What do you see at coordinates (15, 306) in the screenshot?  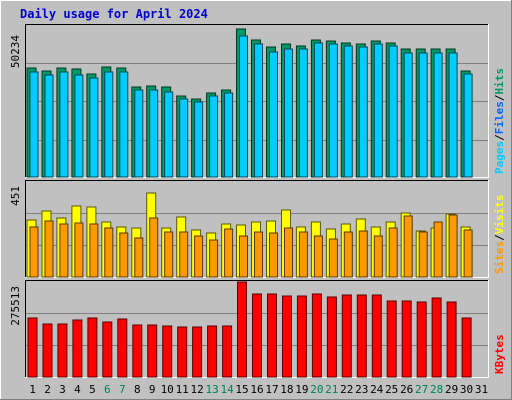 I see `y-max-label: 275513` at bounding box center [15, 306].